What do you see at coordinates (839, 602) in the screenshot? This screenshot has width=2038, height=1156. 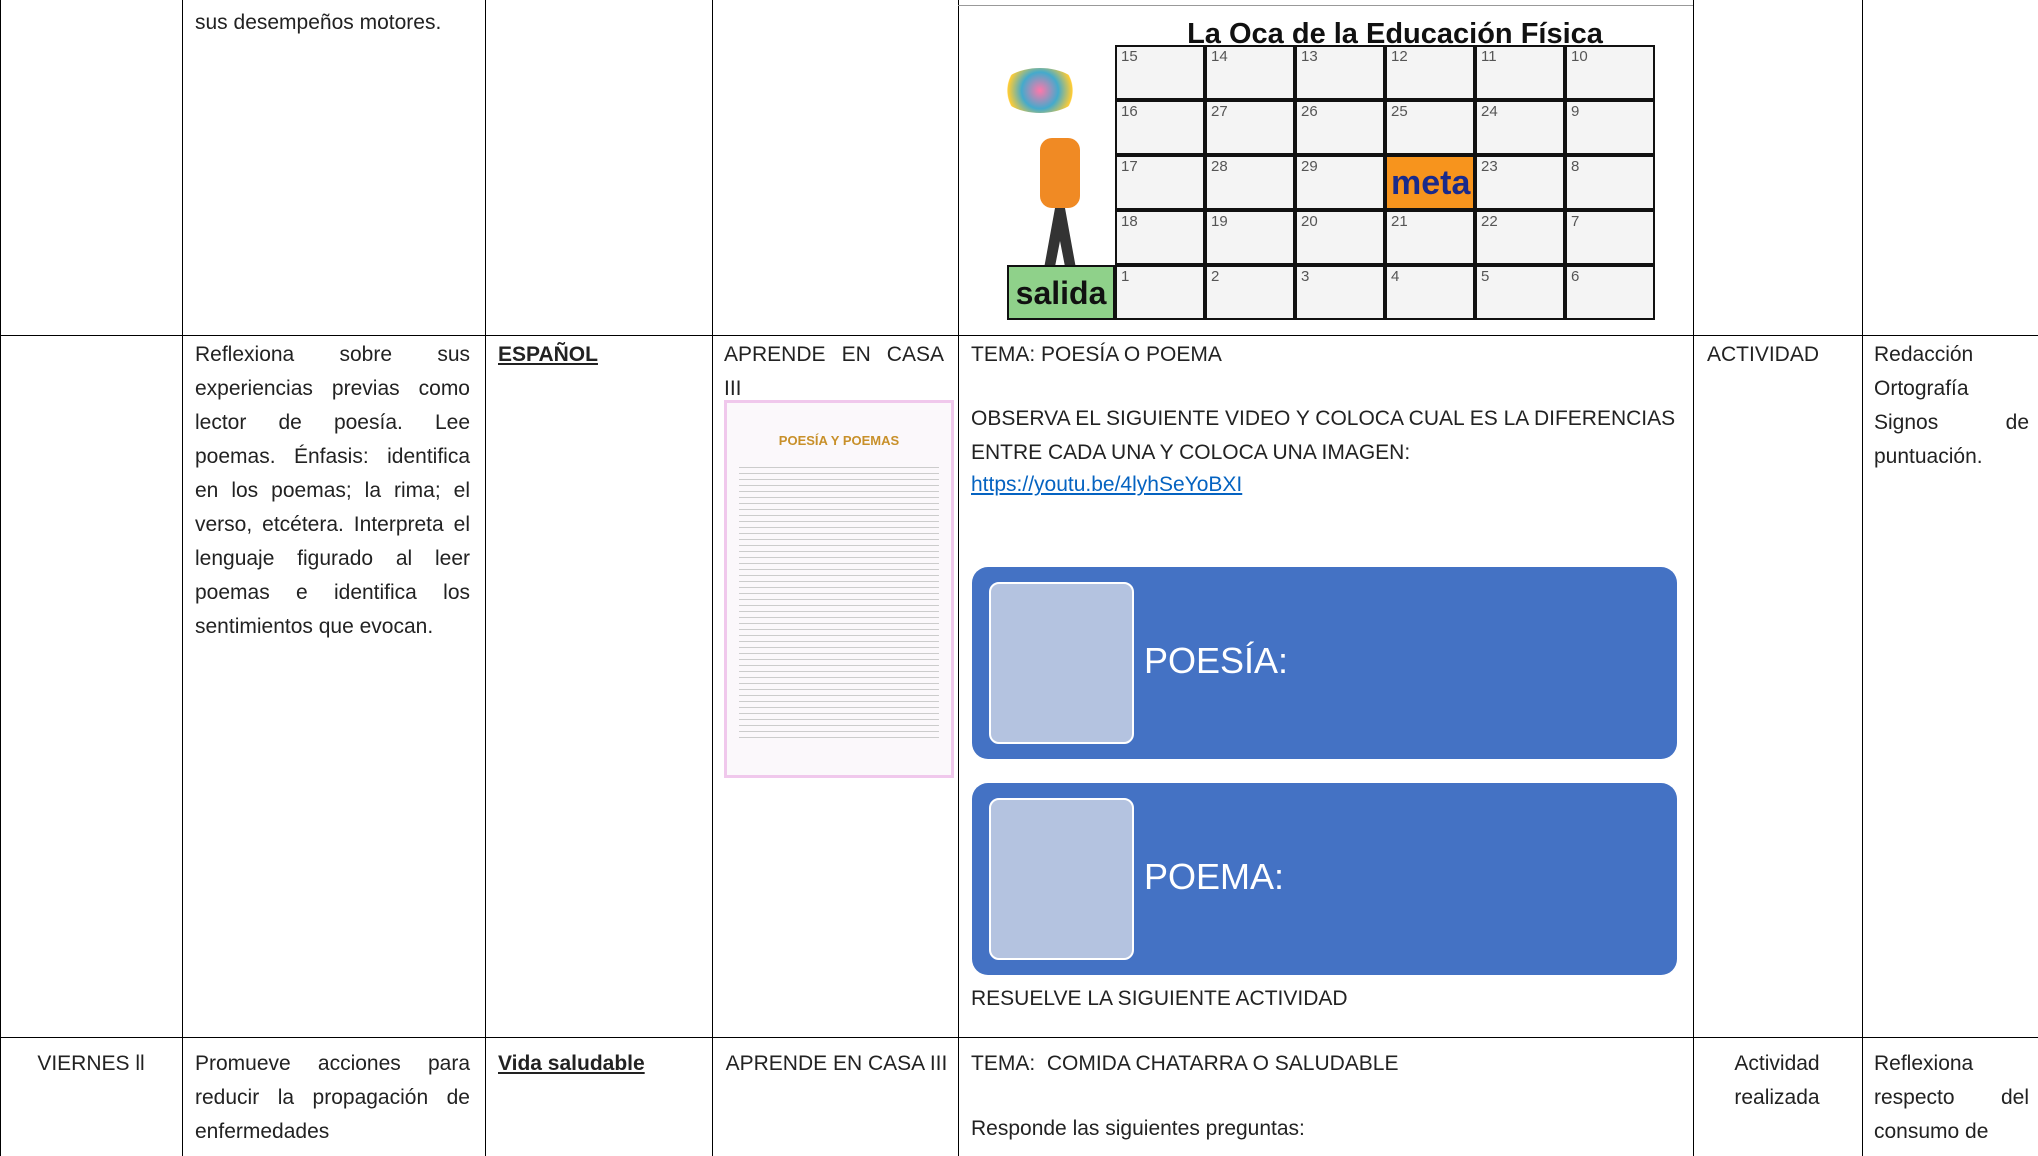 I see `worksheet-lines` at bounding box center [839, 602].